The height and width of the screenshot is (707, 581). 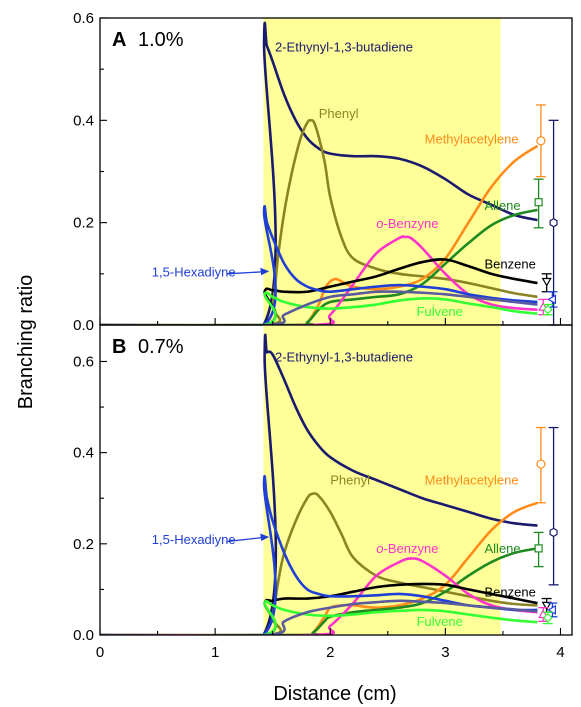 I want to click on y-tick-label-b: 0.0, so click(x=83, y=635).